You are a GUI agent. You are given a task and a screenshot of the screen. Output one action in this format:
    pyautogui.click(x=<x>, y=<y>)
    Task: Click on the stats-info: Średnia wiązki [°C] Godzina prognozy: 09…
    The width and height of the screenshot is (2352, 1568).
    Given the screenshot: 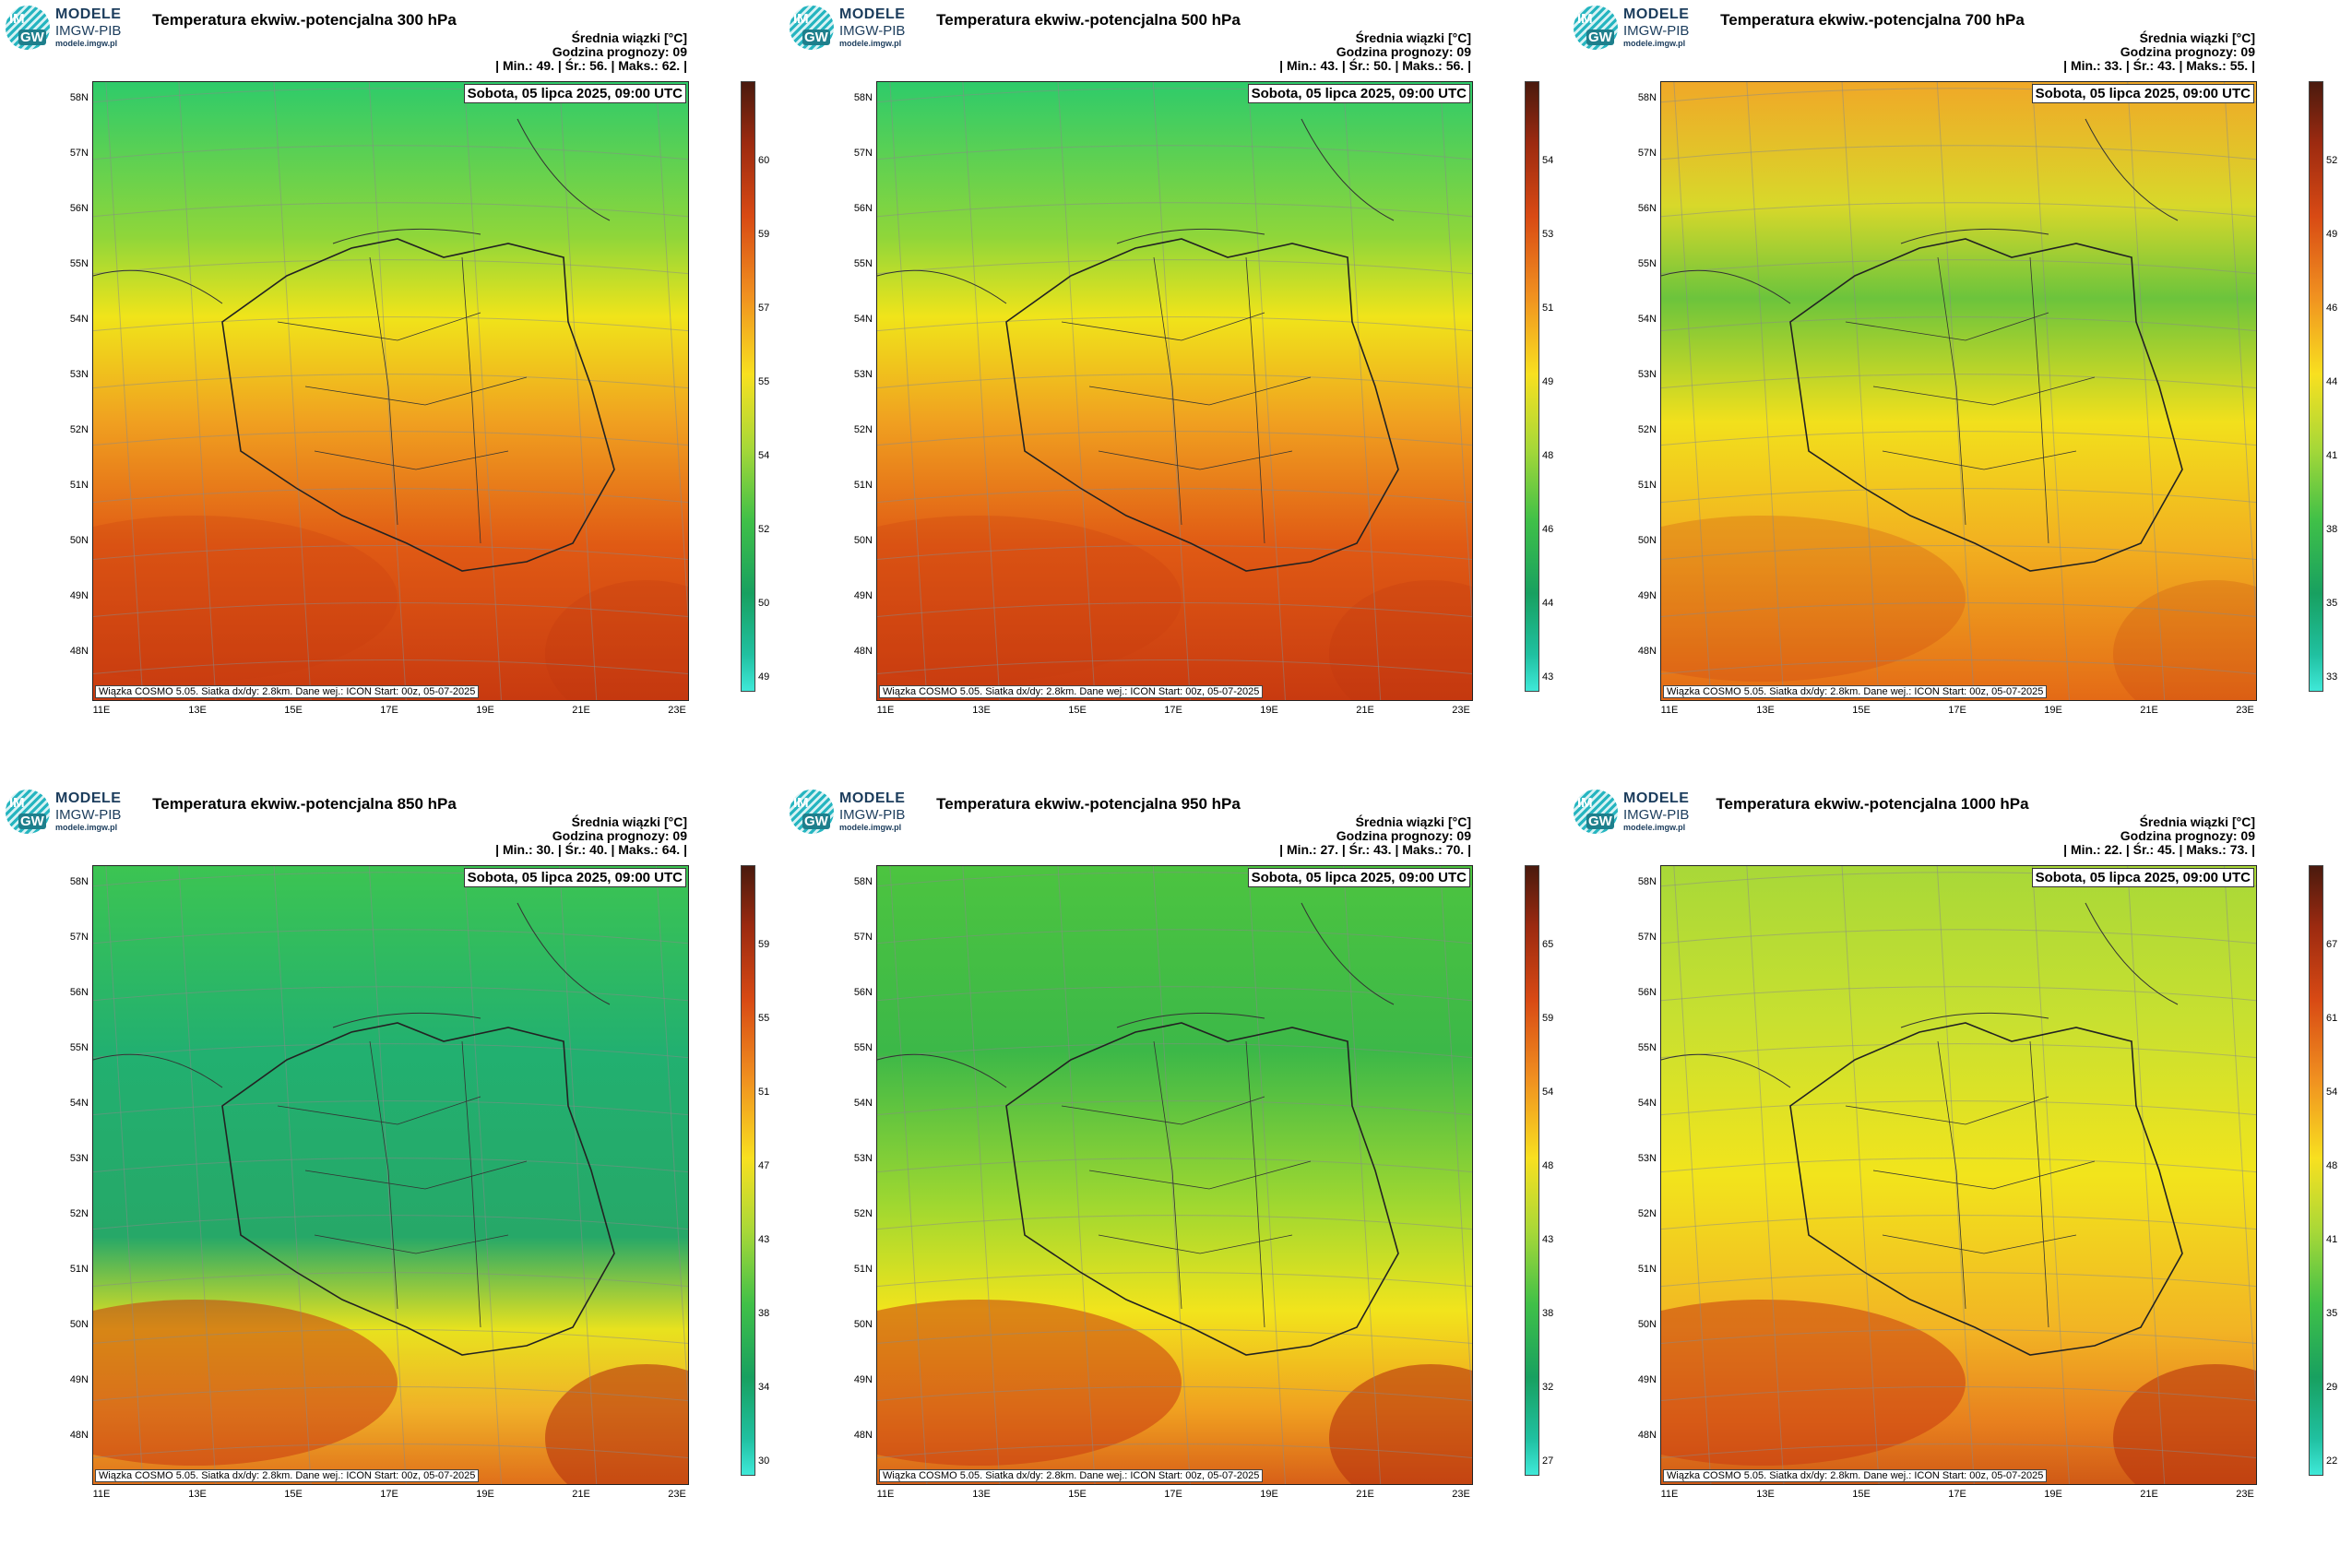 What is the action you would take?
    pyautogui.click(x=591, y=836)
    